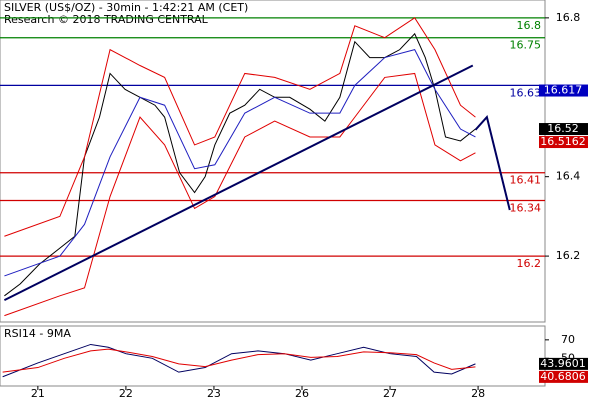  I want to click on value-box-label: 16.52, so click(563, 128).